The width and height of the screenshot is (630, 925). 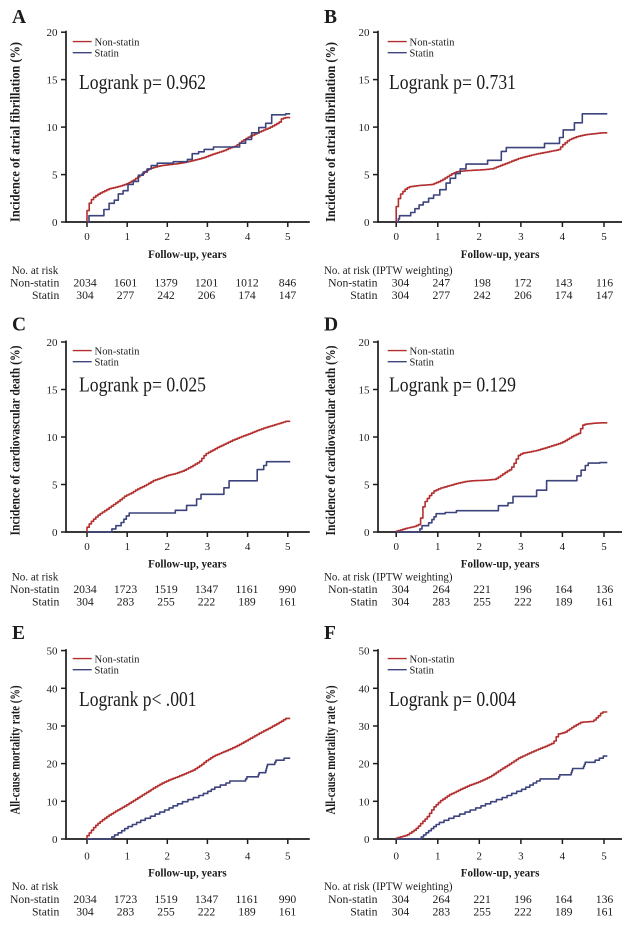 I want to click on svg-text: 1201, so click(x=207, y=283).